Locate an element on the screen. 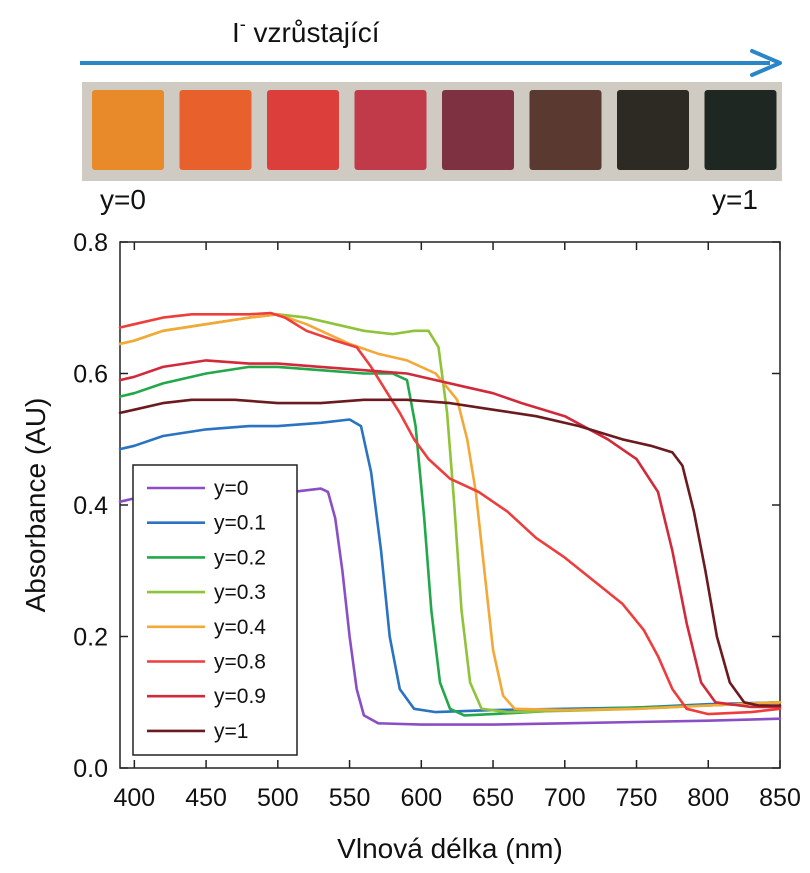 This screenshot has height=873, width=810. x-tick-label-400: 400 is located at coordinates (134, 798).